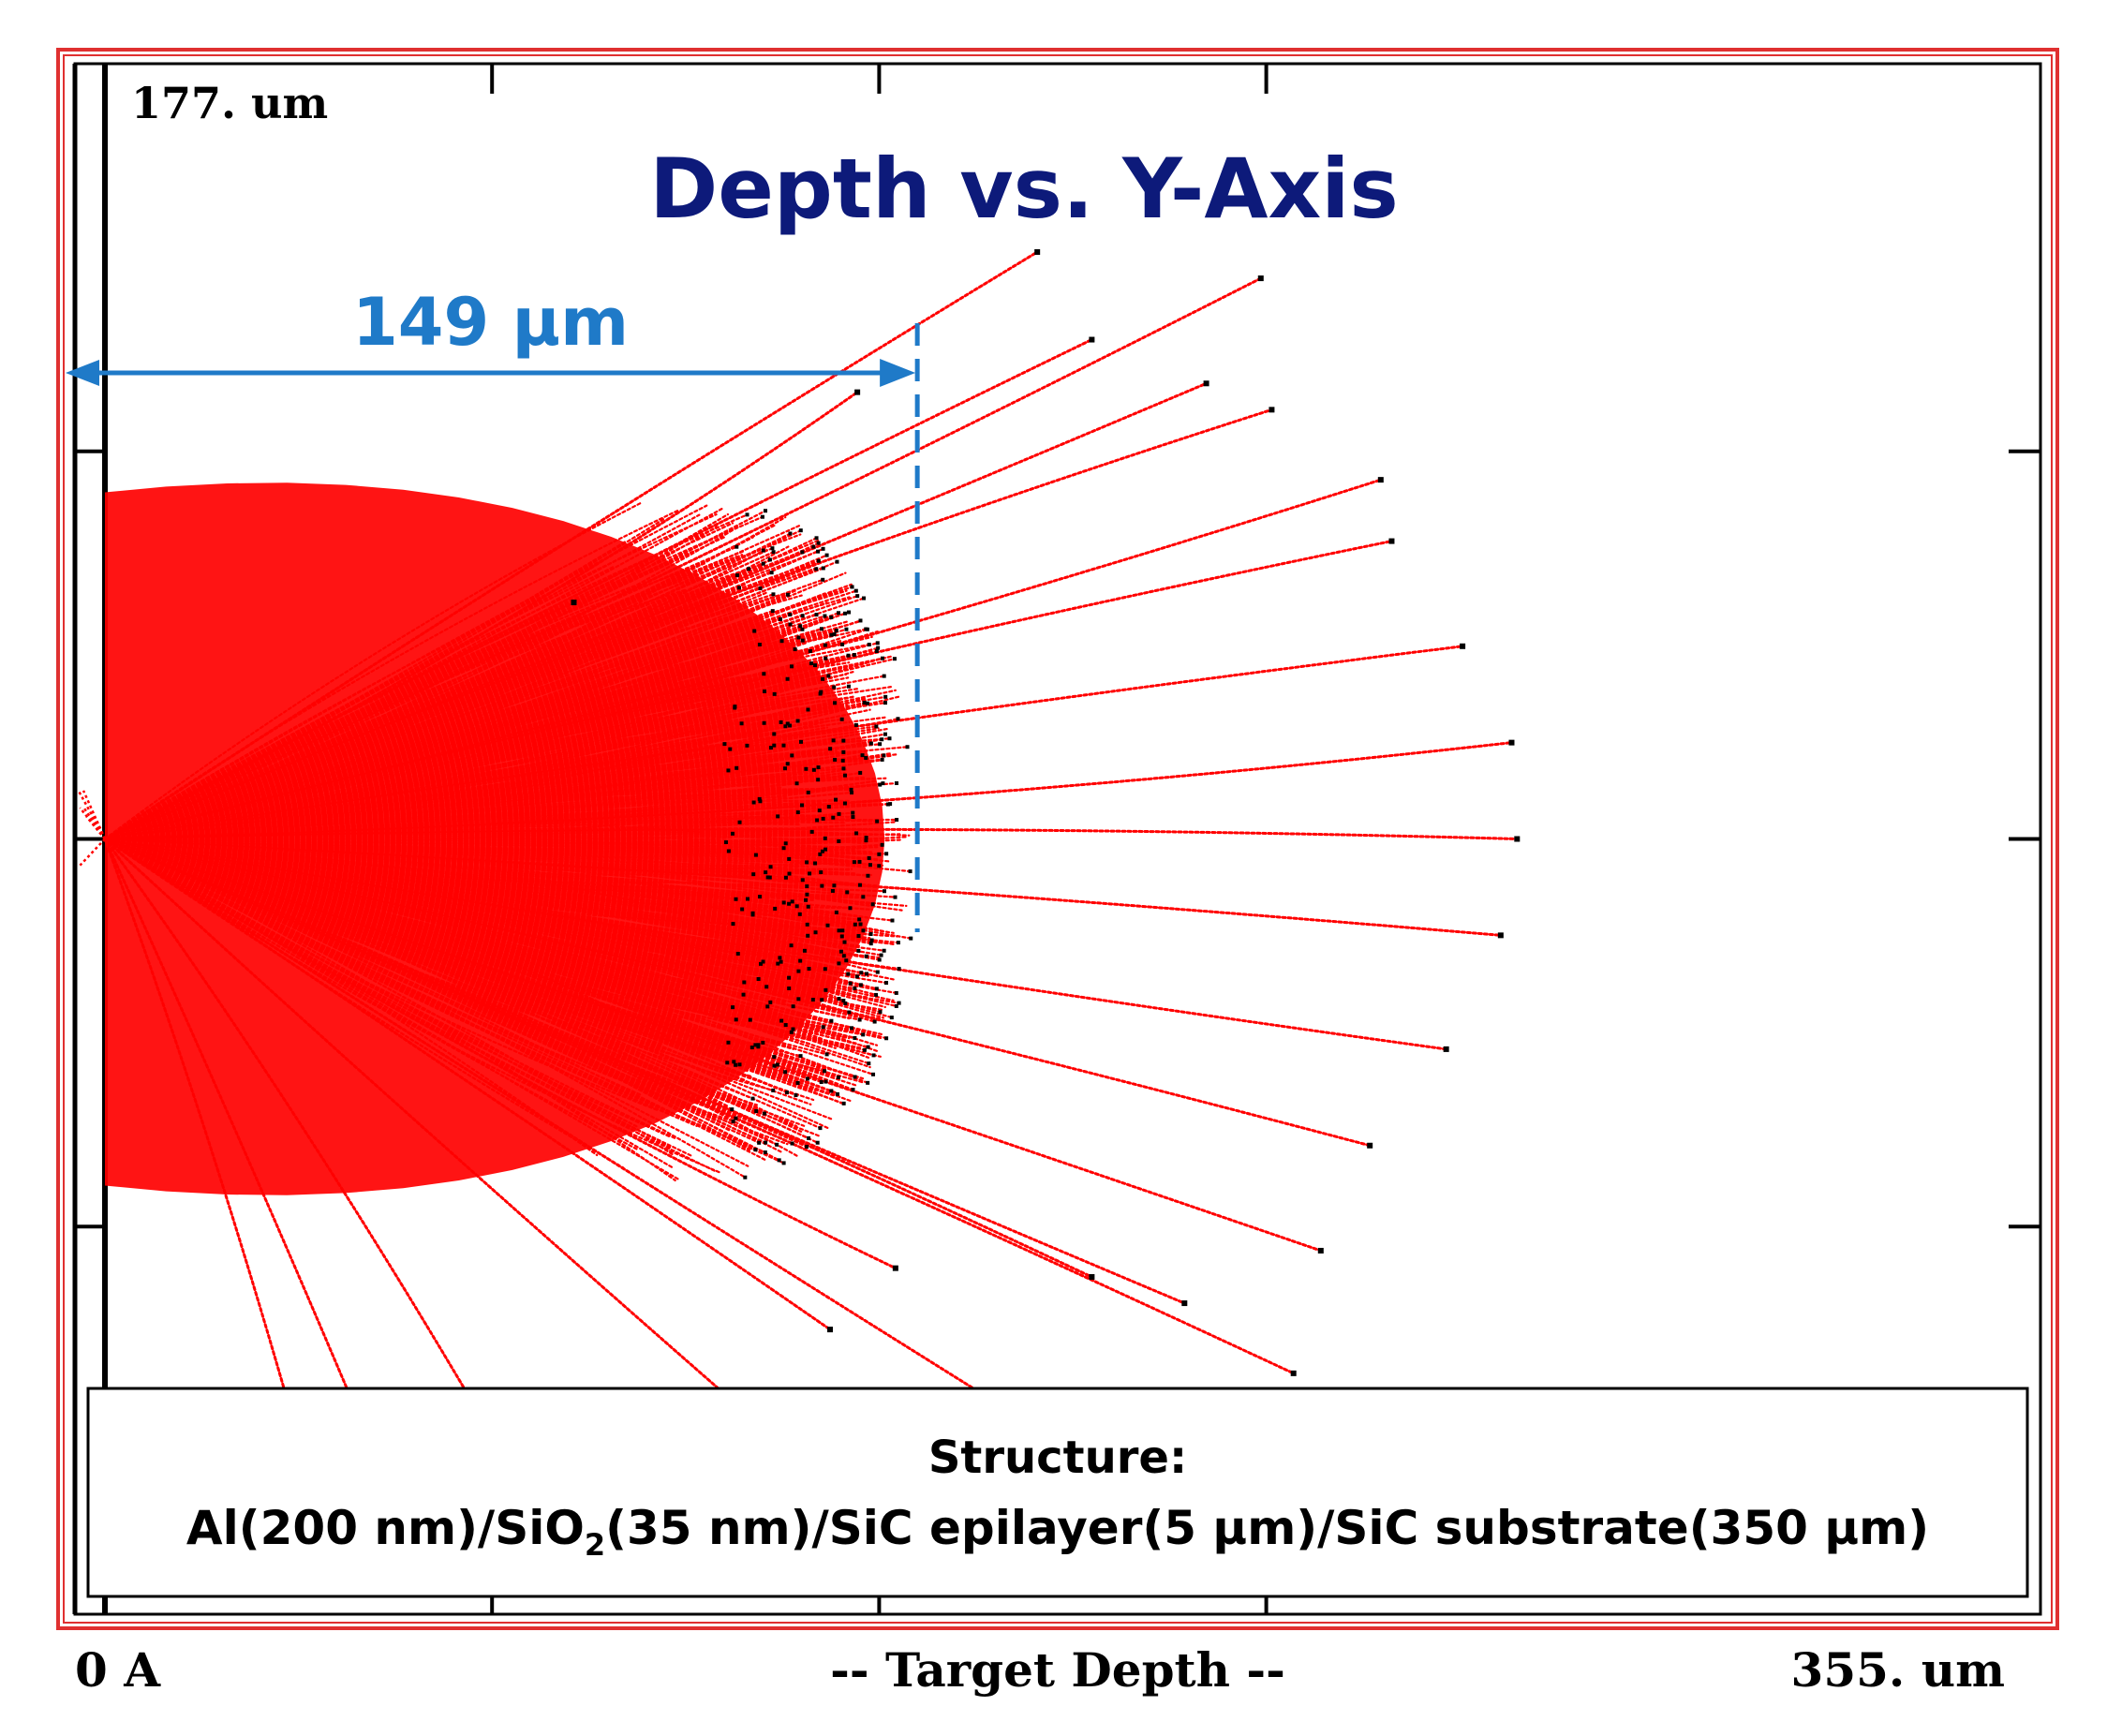 This screenshot has width=2107, height=1736. Describe the element at coordinates (82, 373) in the screenshot. I see `range-arrow-left-head` at that location.